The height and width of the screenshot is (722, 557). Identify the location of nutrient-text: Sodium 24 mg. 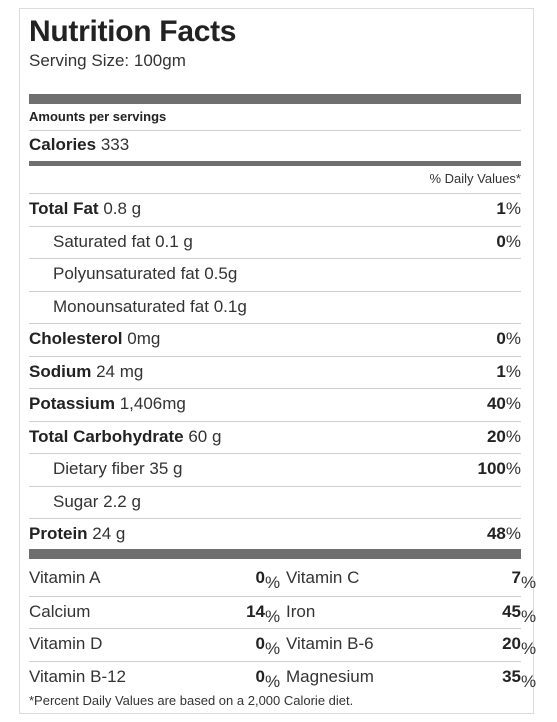
(86, 372).